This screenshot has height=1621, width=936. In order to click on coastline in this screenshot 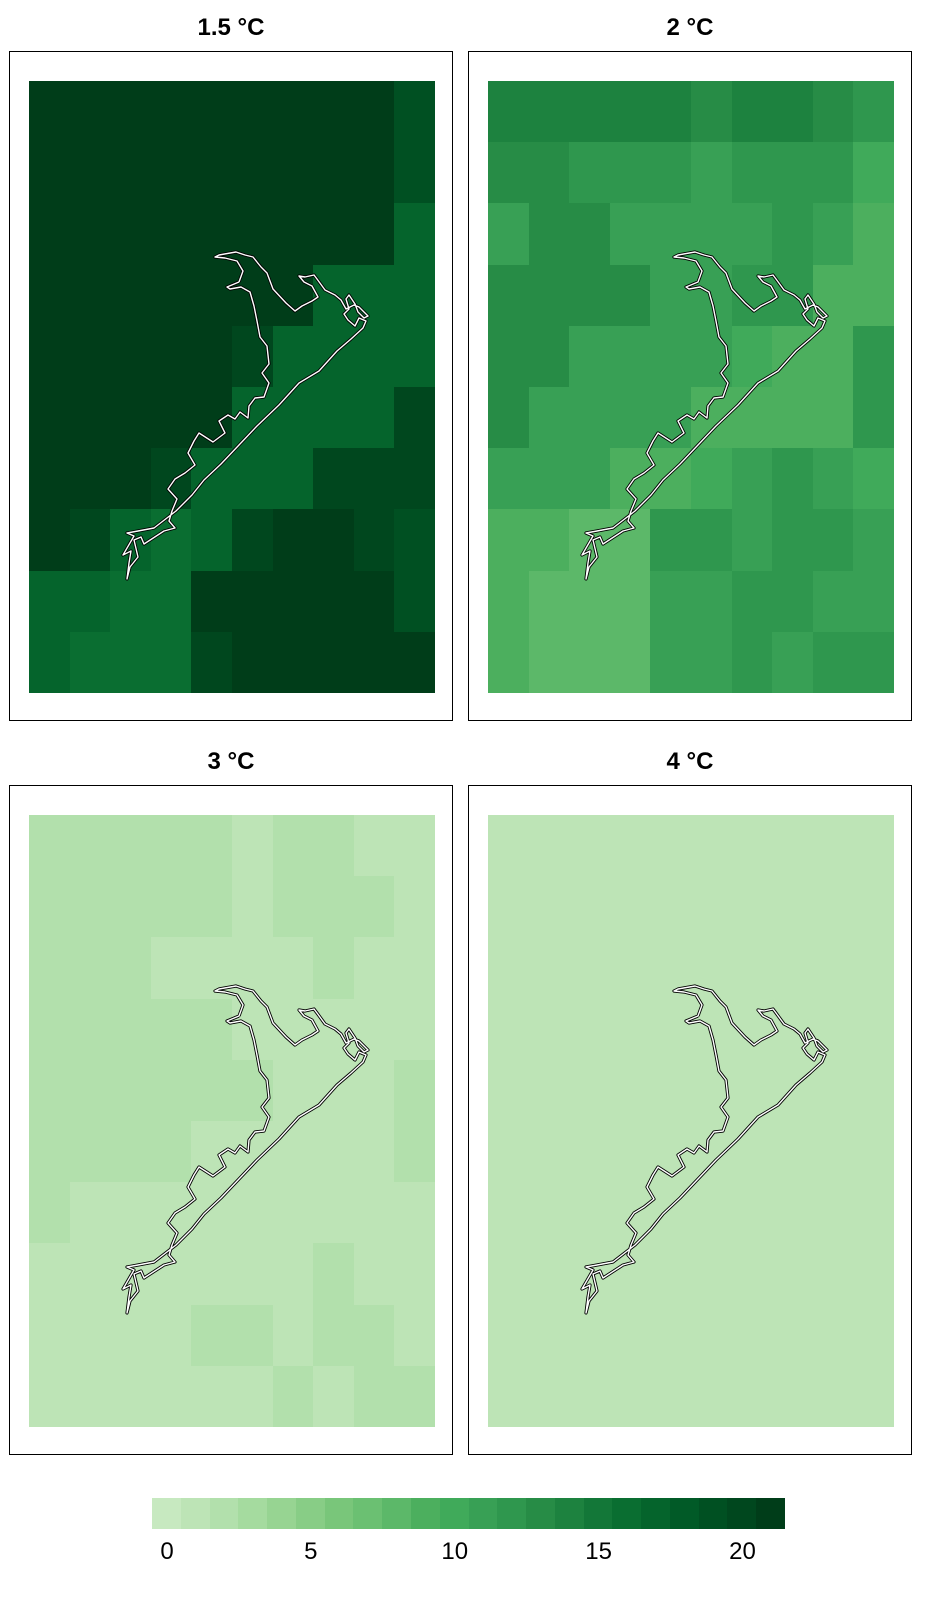, I will do `click(704, 415)`.